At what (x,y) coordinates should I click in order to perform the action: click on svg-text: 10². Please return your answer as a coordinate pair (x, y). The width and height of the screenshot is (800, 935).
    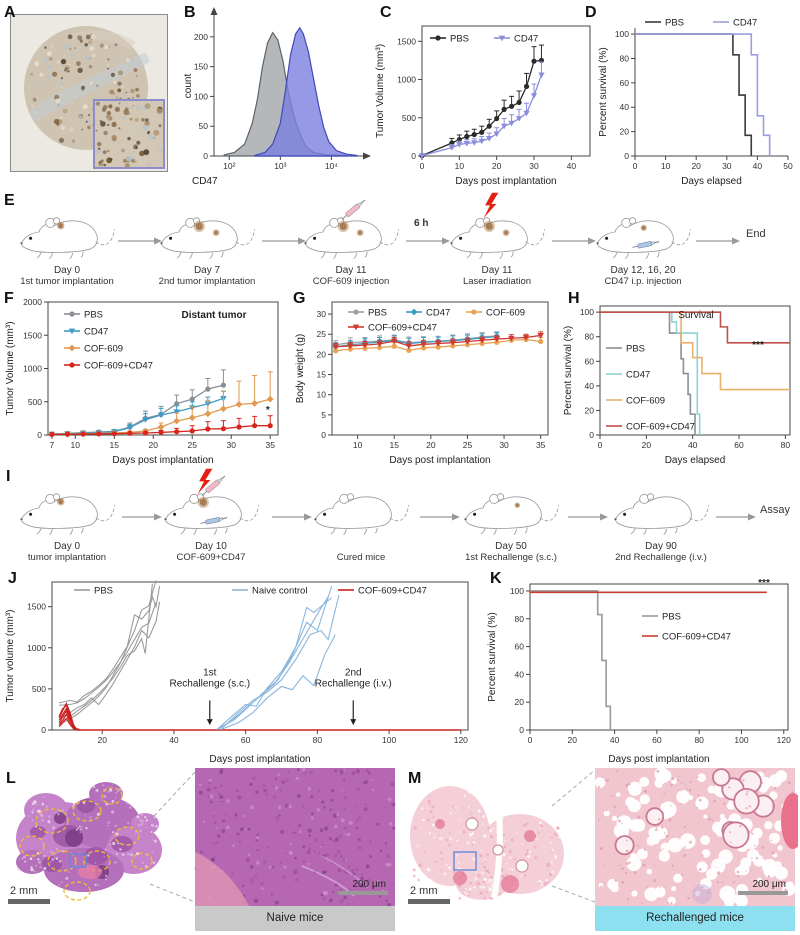
    Looking at the image, I should click on (229, 166).